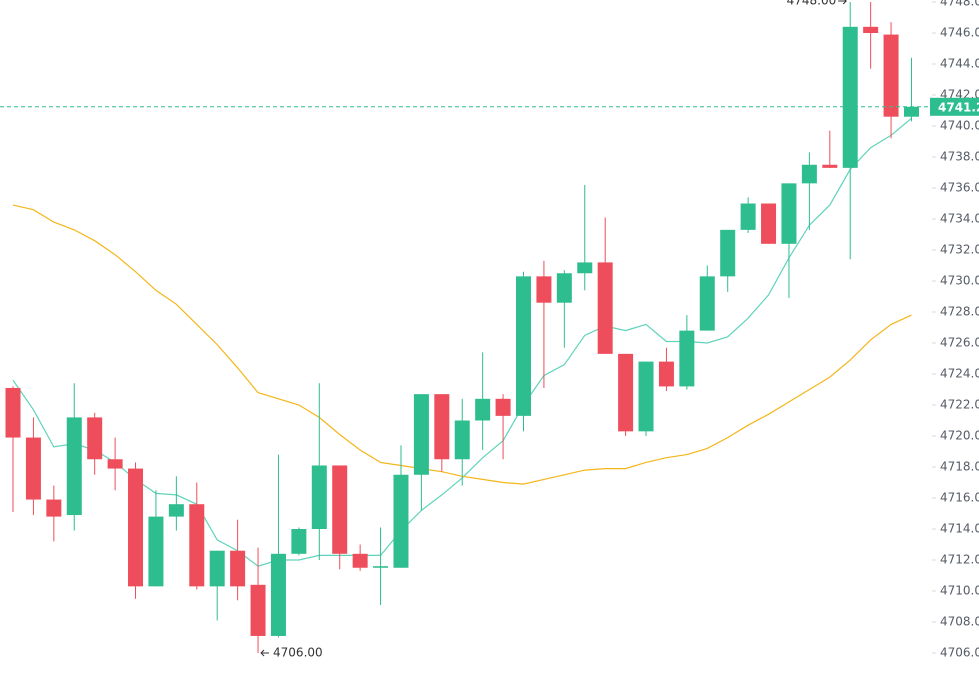 The height and width of the screenshot is (673, 979). Describe the element at coordinates (959, 436) in the screenshot. I see `y-tick-label: 4720.00` at that location.